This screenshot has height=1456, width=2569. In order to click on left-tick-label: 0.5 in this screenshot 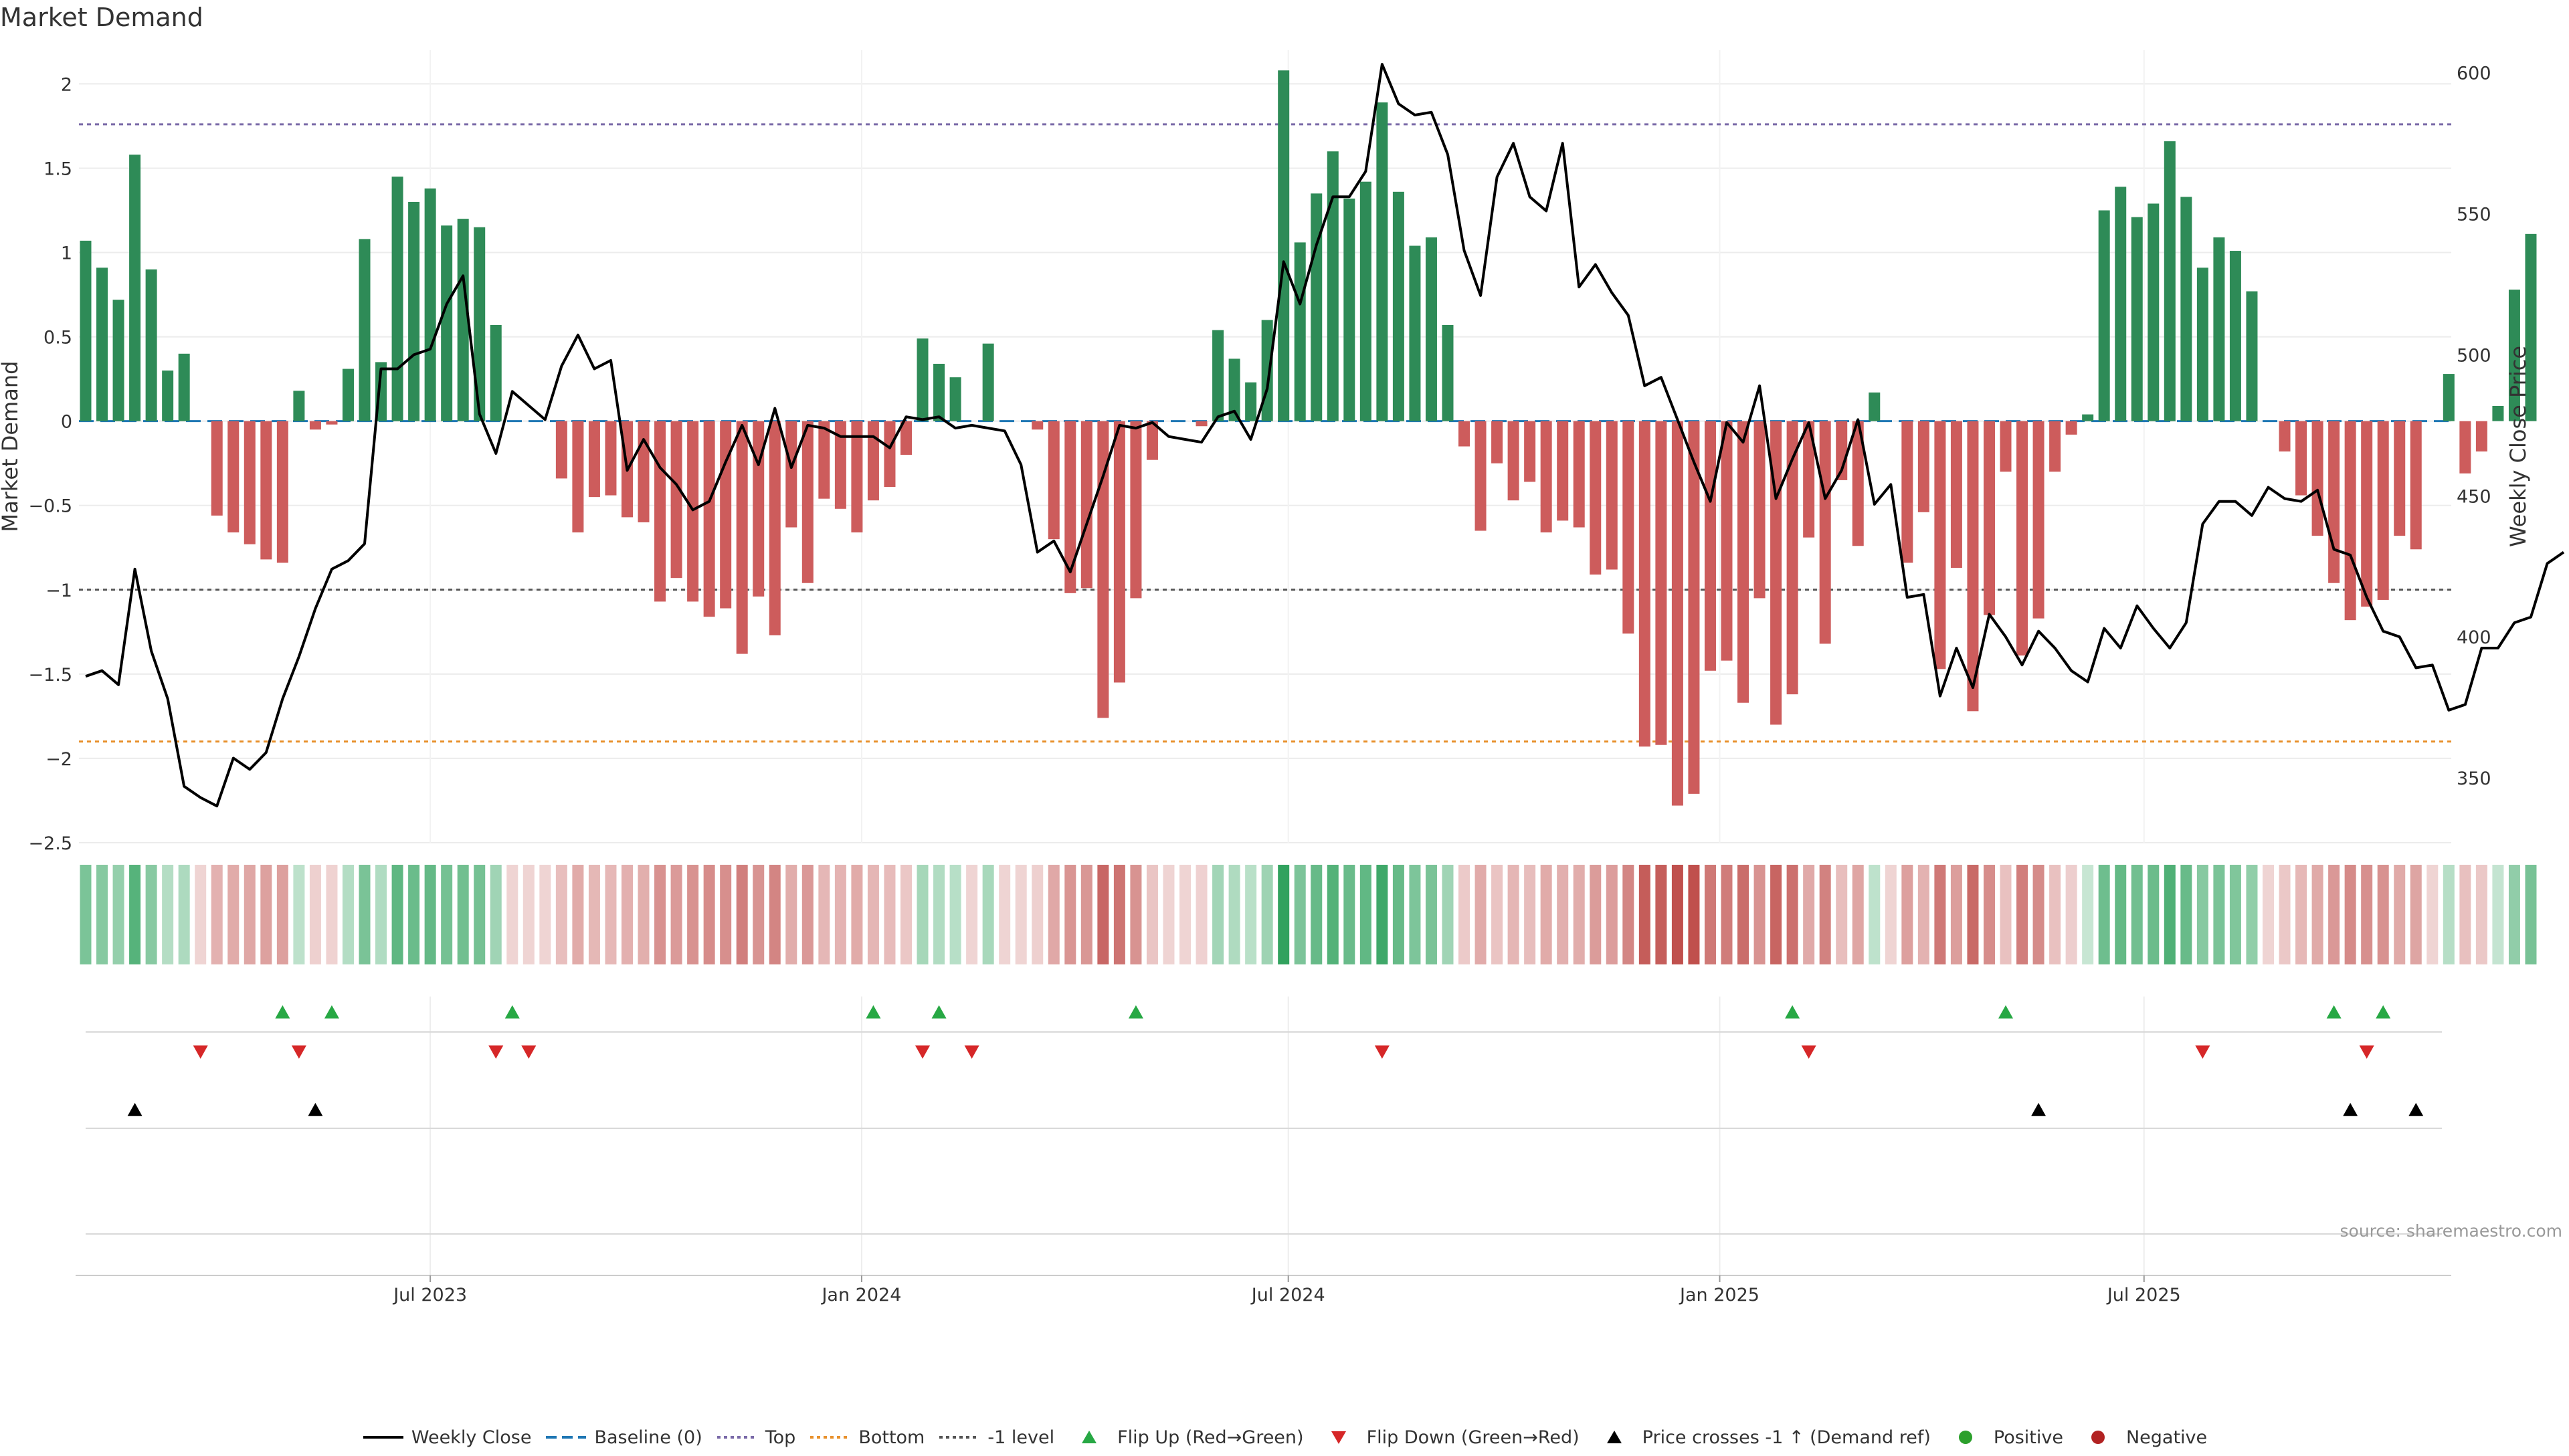, I will do `click(57, 338)`.